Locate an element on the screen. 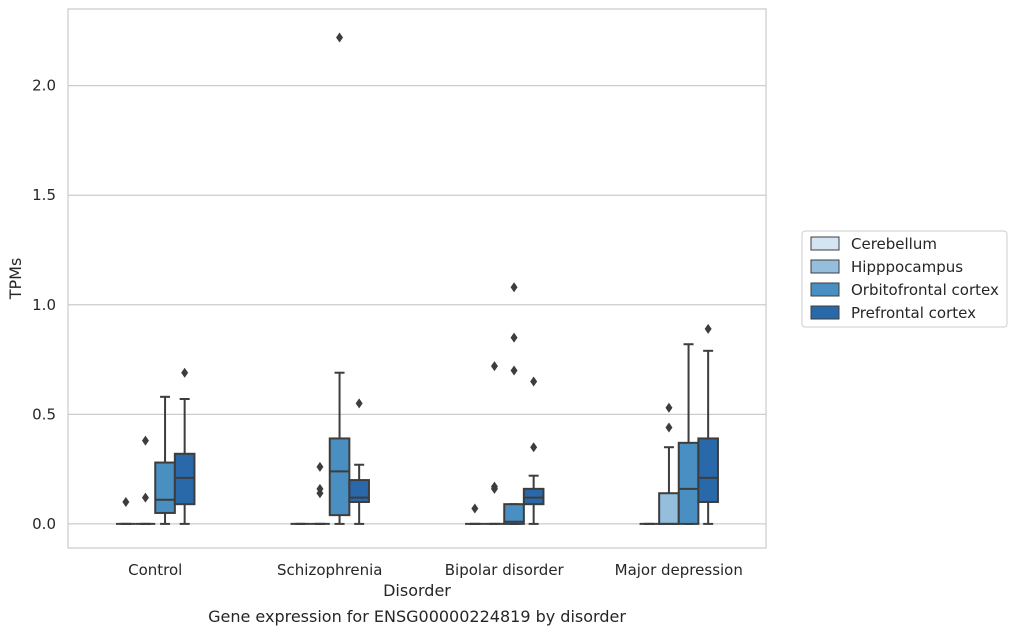 This screenshot has height=634, width=1018. y-axis-ticks: 0.0 0.5 1.0 1.5 2.0 is located at coordinates (44, 305).